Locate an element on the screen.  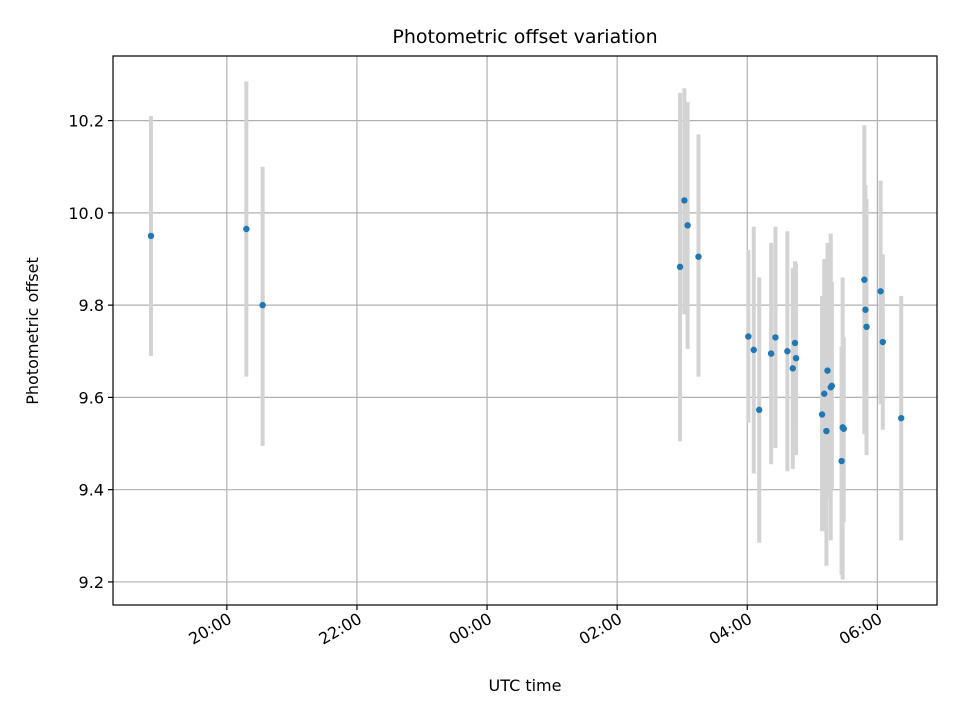
y-tick-label: 9.6 is located at coordinates (91, 397).